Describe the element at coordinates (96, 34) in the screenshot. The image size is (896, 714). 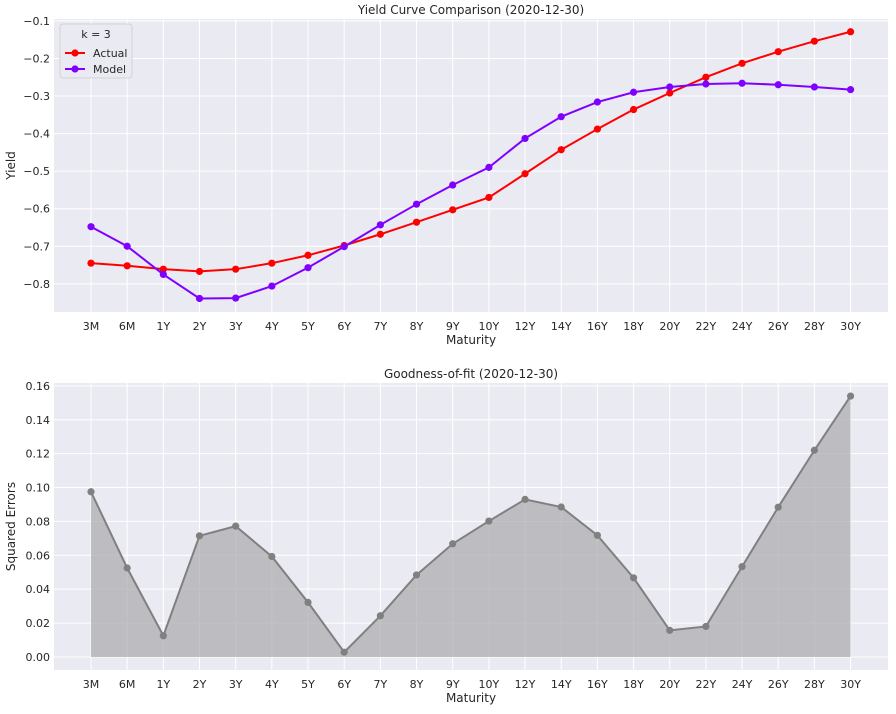
I see `legend-title: k = 3` at that location.